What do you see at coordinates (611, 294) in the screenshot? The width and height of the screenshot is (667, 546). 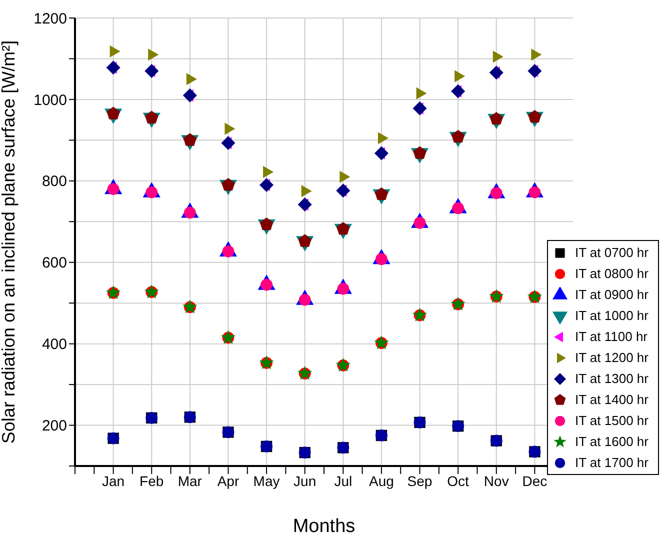 I see `legend-label: IT at 0900 hr` at bounding box center [611, 294].